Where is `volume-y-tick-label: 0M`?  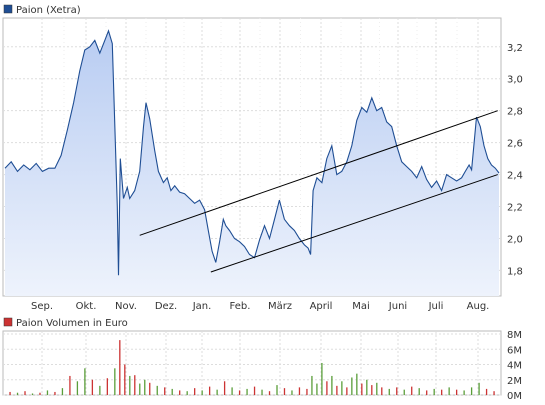 volume-y-tick-label: 0M is located at coordinates (514, 396).